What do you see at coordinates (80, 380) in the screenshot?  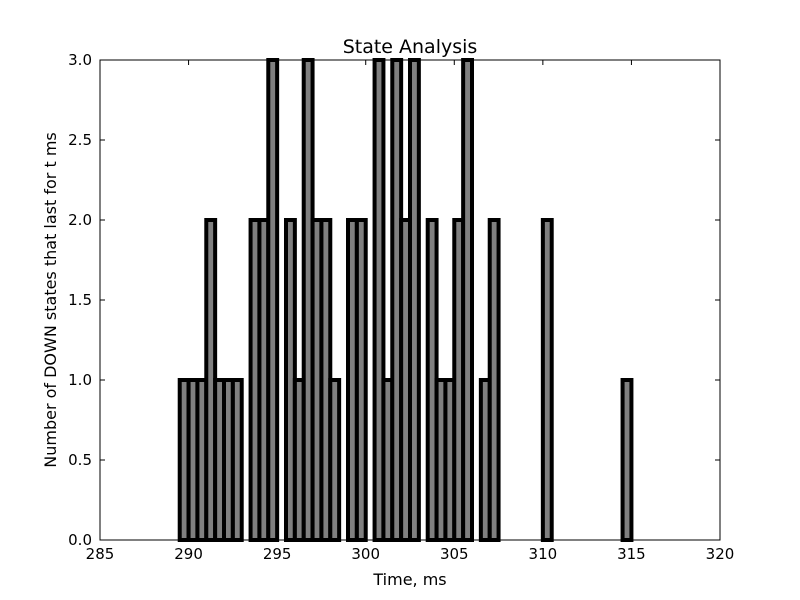 I see `y-tick-label: 1.0` at bounding box center [80, 380].